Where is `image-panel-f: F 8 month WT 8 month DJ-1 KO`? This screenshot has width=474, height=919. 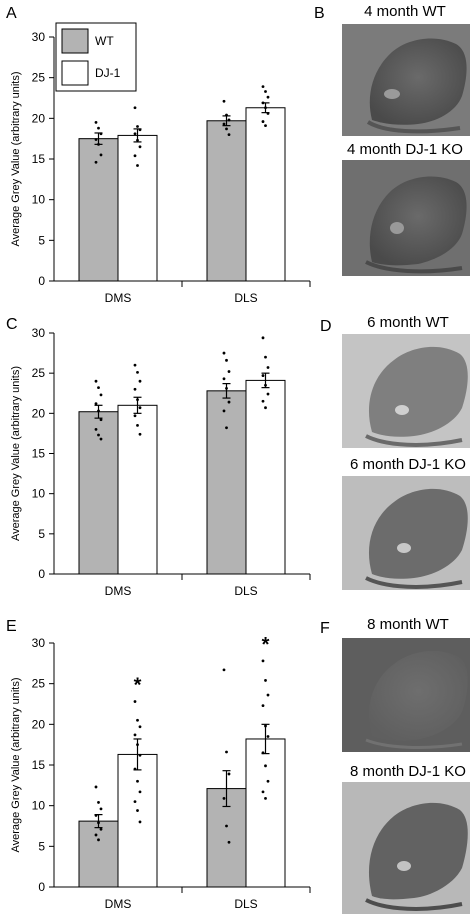 image-panel-f: F 8 month WT 8 month DJ-1 KO is located at coordinates (395, 765).